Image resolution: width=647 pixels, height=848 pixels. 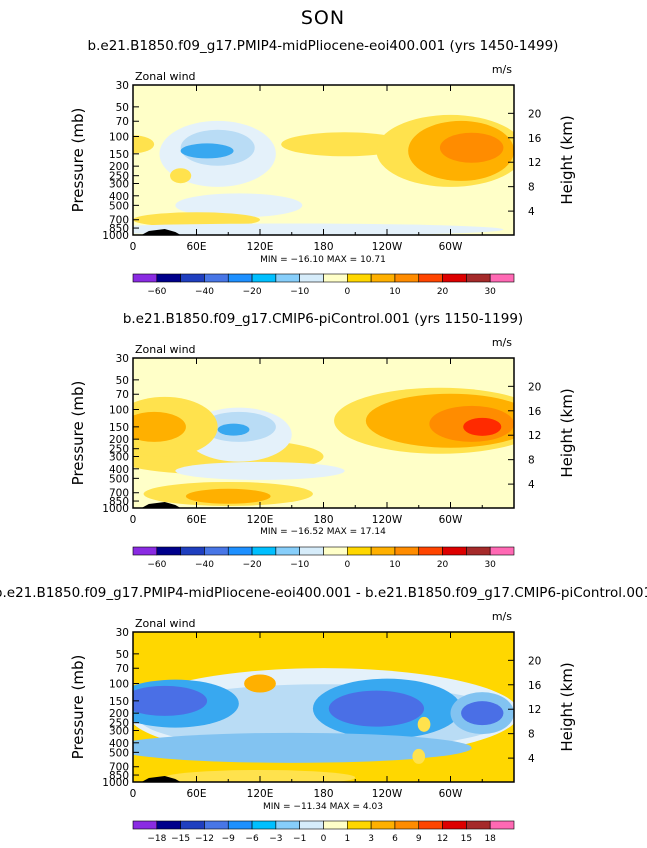 I want to click on y-tick-label: 850, so click(x=119, y=502).